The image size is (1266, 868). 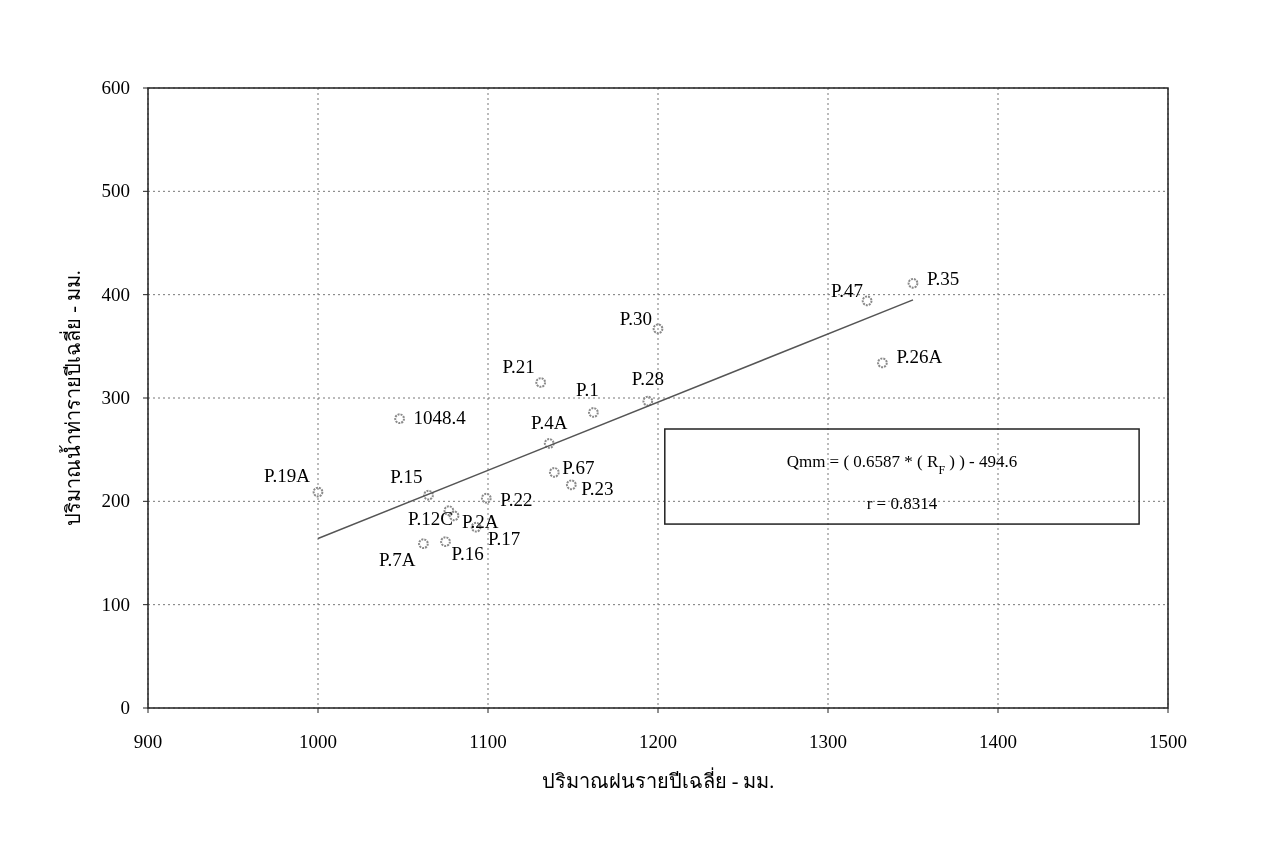 I want to click on annotation: P.23, so click(x=597, y=488).